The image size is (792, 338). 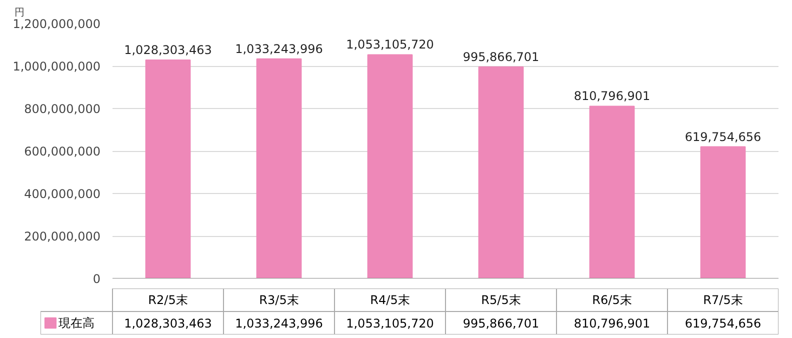 I want to click on y-tick-label: 200,000,000, so click(x=62, y=237).